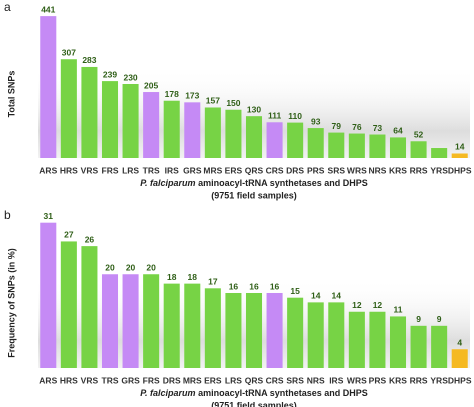 This screenshot has height=407, width=474. I want to click on panel-label: b, so click(7, 215).